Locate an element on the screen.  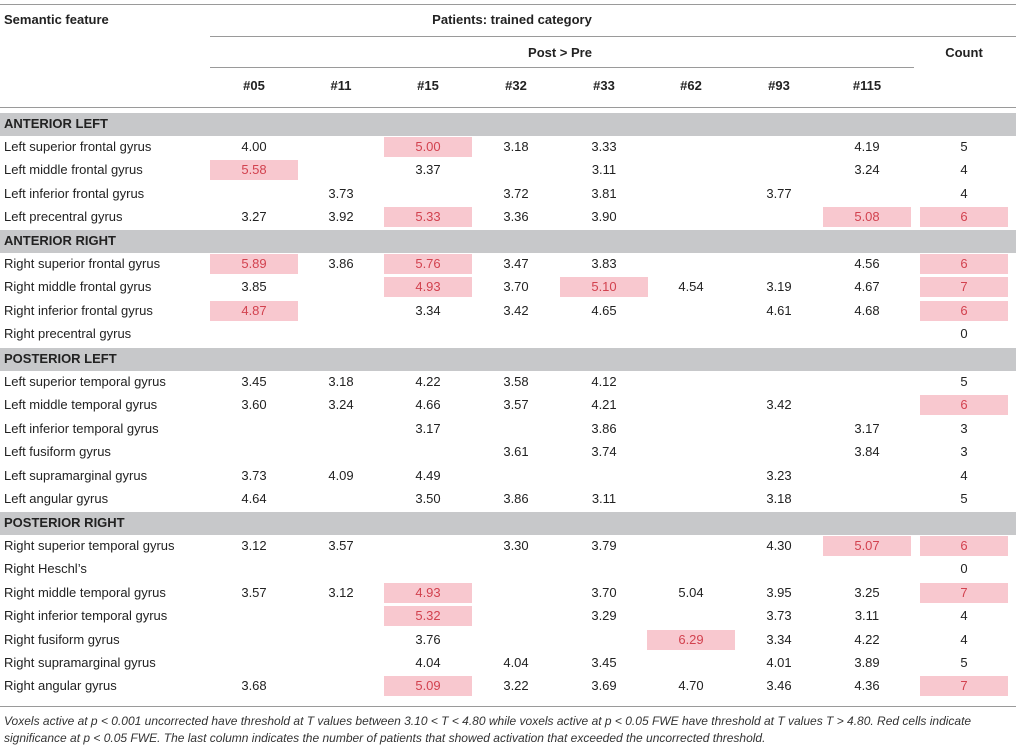
value-cell: 5.32 is located at coordinates (428, 616).